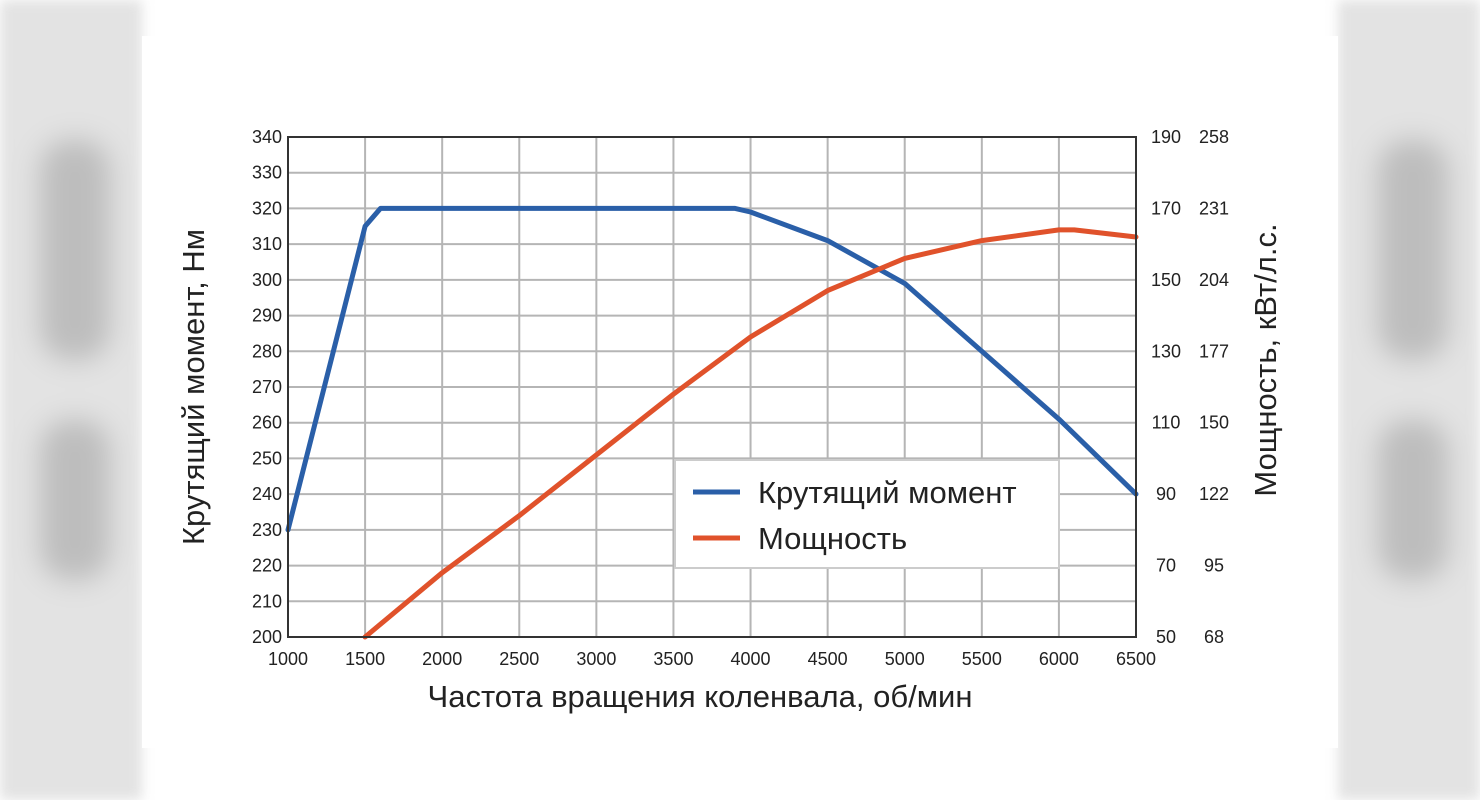 This screenshot has height=800, width=1480. What do you see at coordinates (267, 137) in the screenshot?
I see `left-tick-label: 340` at bounding box center [267, 137].